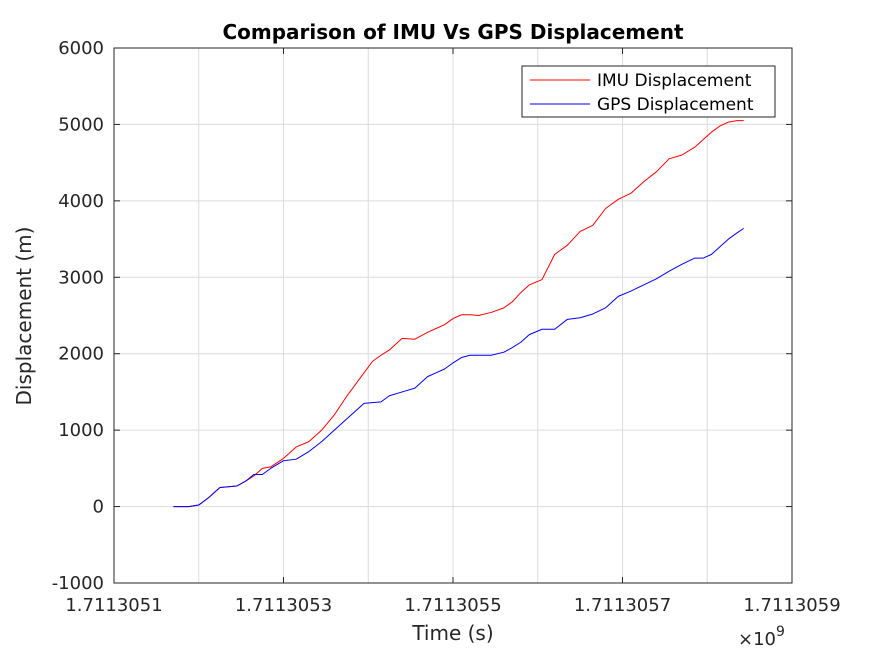 The image size is (875, 656). Describe the element at coordinates (757, 639) in the screenshot. I see `x-axis-exponent-base: ×10` at that location.